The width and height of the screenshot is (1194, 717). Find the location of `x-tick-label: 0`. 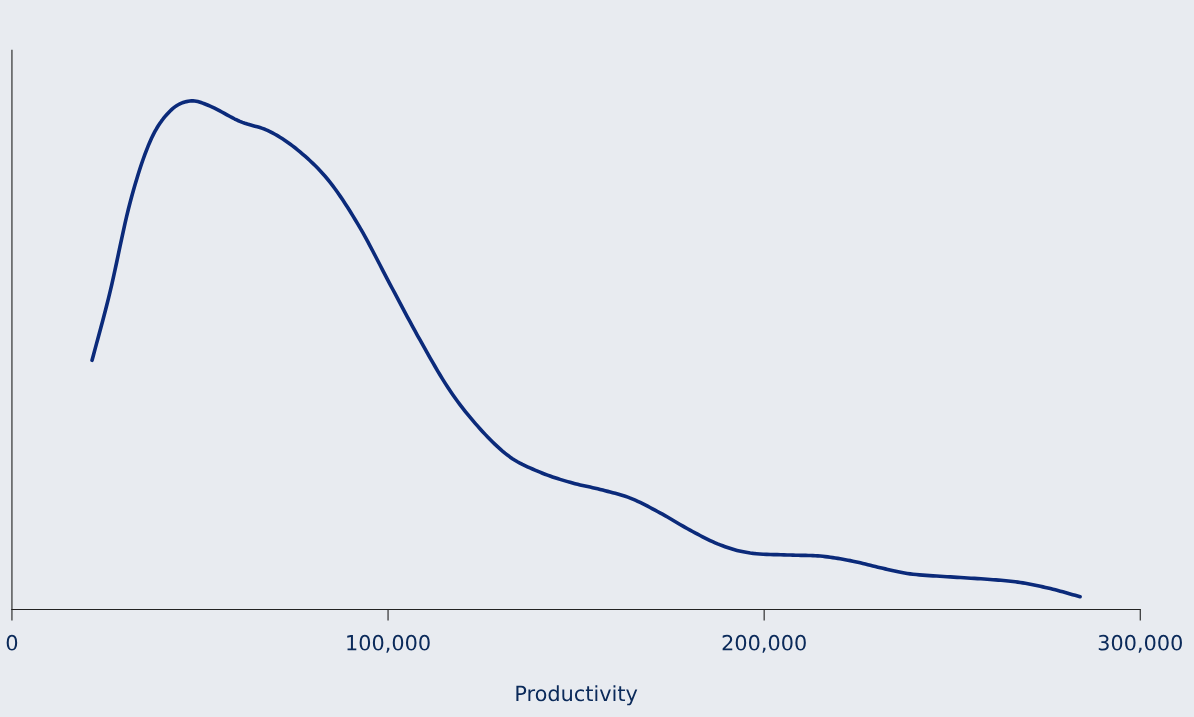

x-tick-label: 0 is located at coordinates (12, 642).